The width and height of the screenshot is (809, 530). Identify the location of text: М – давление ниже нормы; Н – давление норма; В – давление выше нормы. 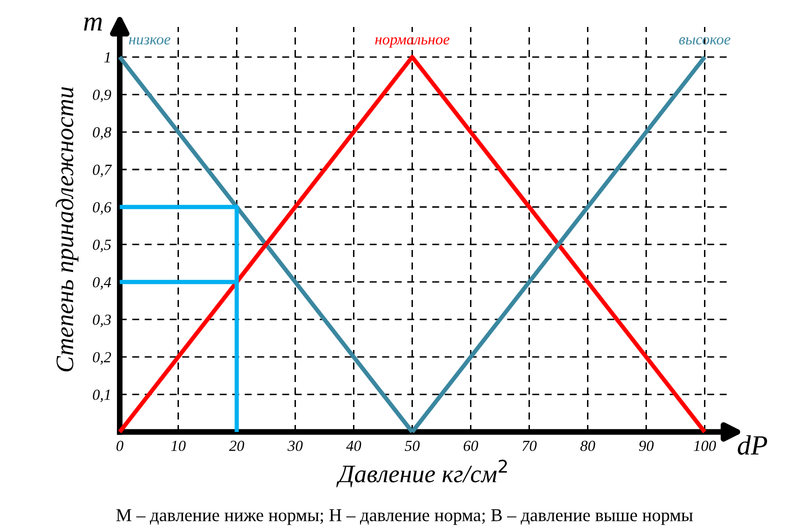
(404, 517).